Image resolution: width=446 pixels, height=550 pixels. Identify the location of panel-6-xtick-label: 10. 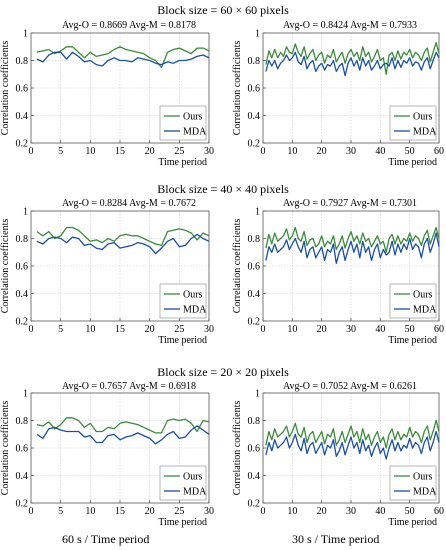
(292, 511).